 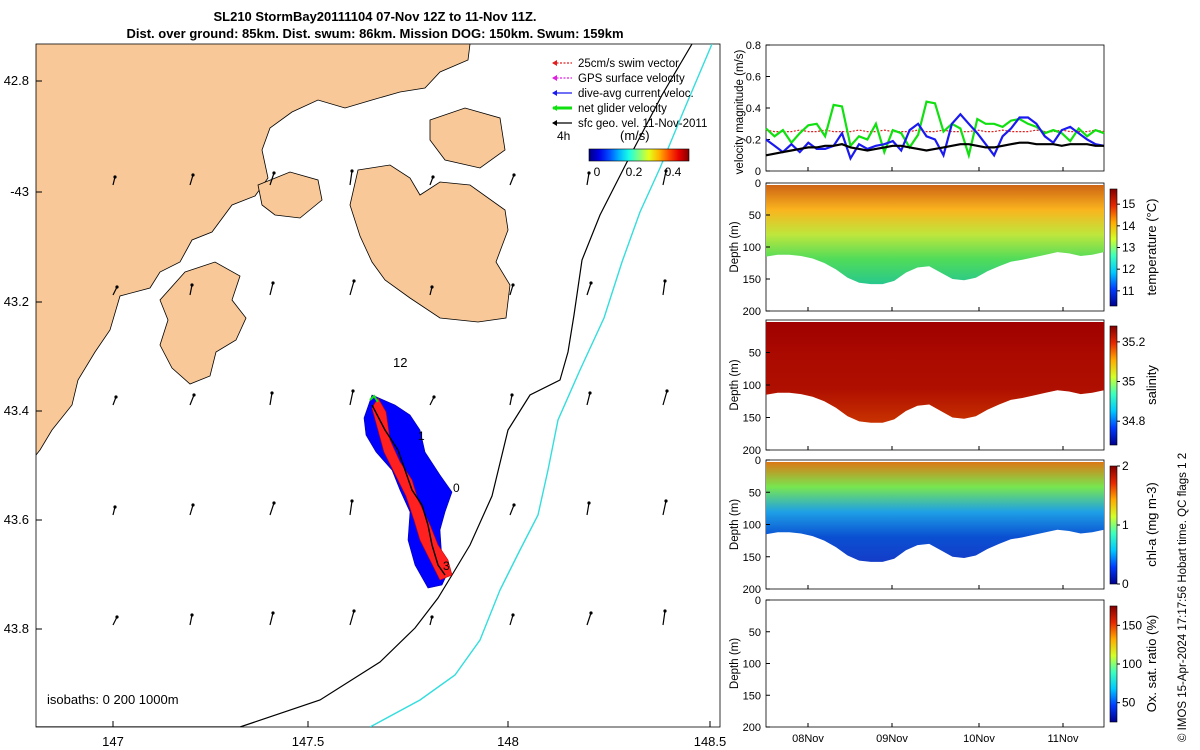 I want to click on legend-label-1: GPS surface velocity, so click(x=631, y=79).